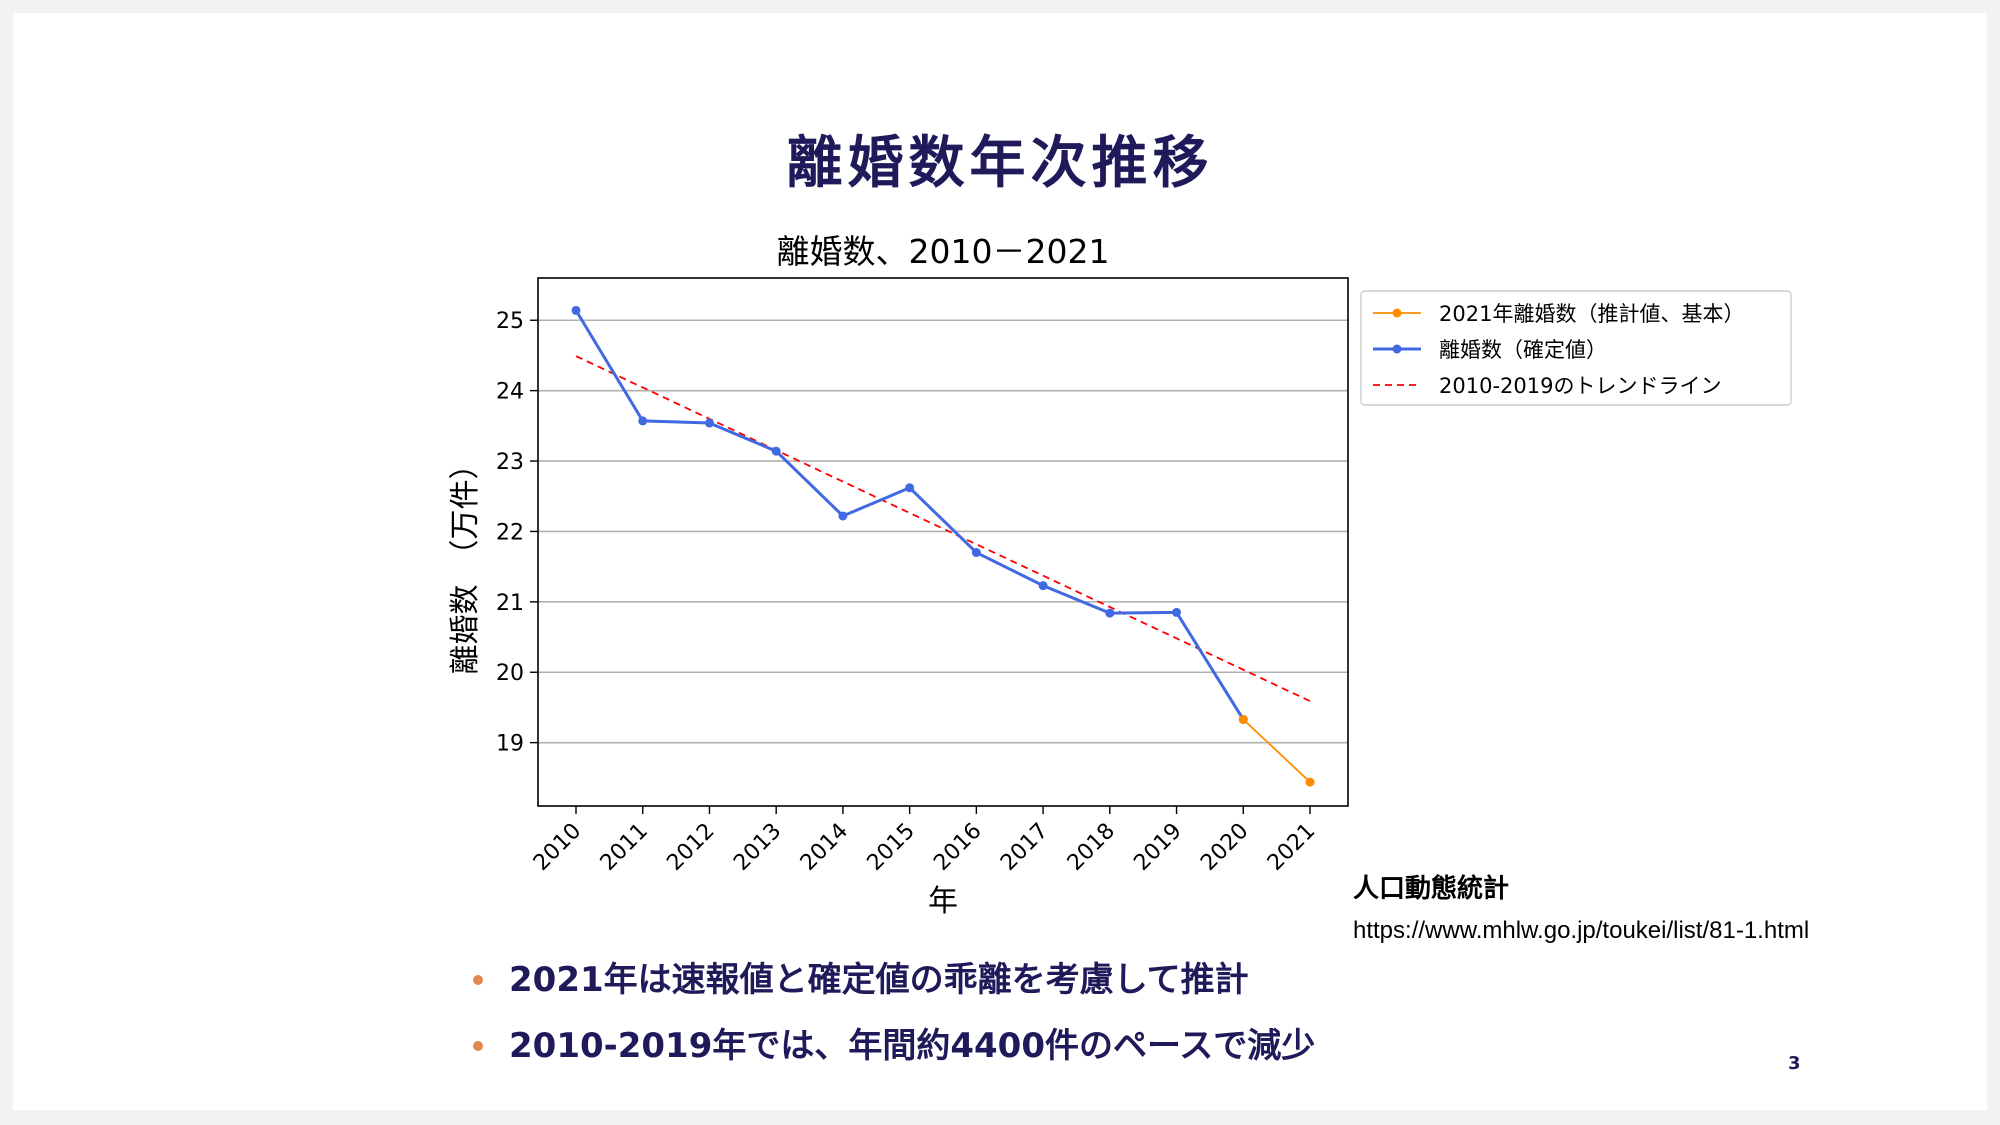 This screenshot has width=2000, height=1125. Describe the element at coordinates (757, 847) in the screenshot. I see `x-tick-label: 2013` at that location.